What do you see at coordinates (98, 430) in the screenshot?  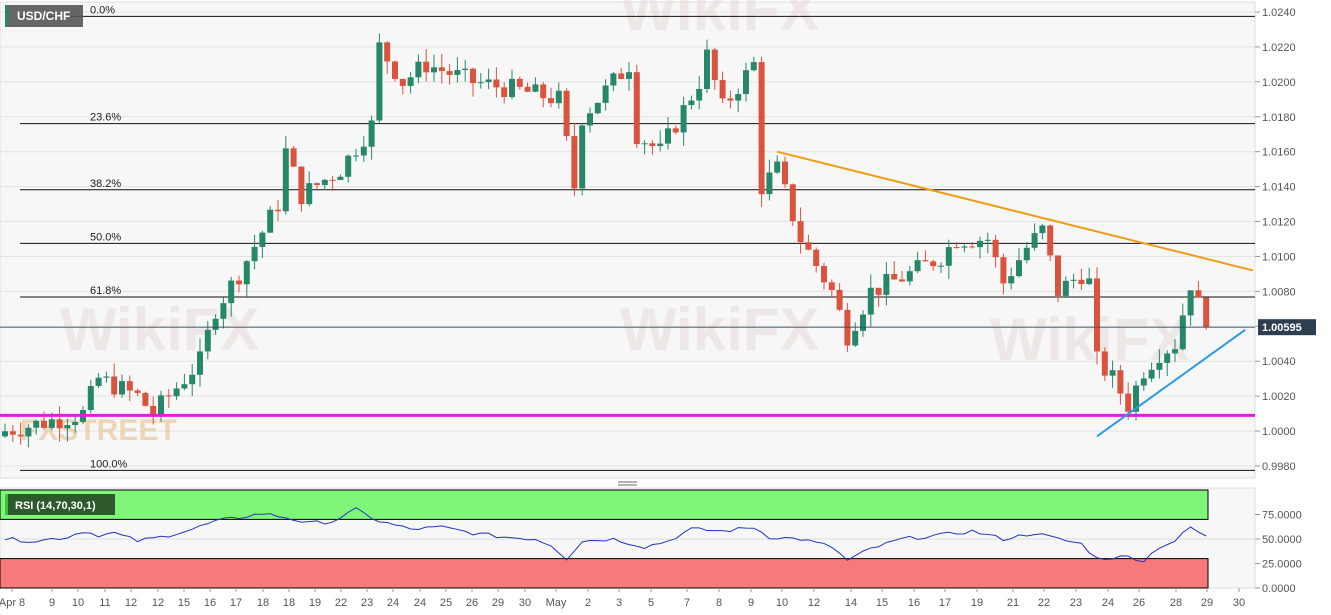 I see `watermark: FXSTREET` at bounding box center [98, 430].